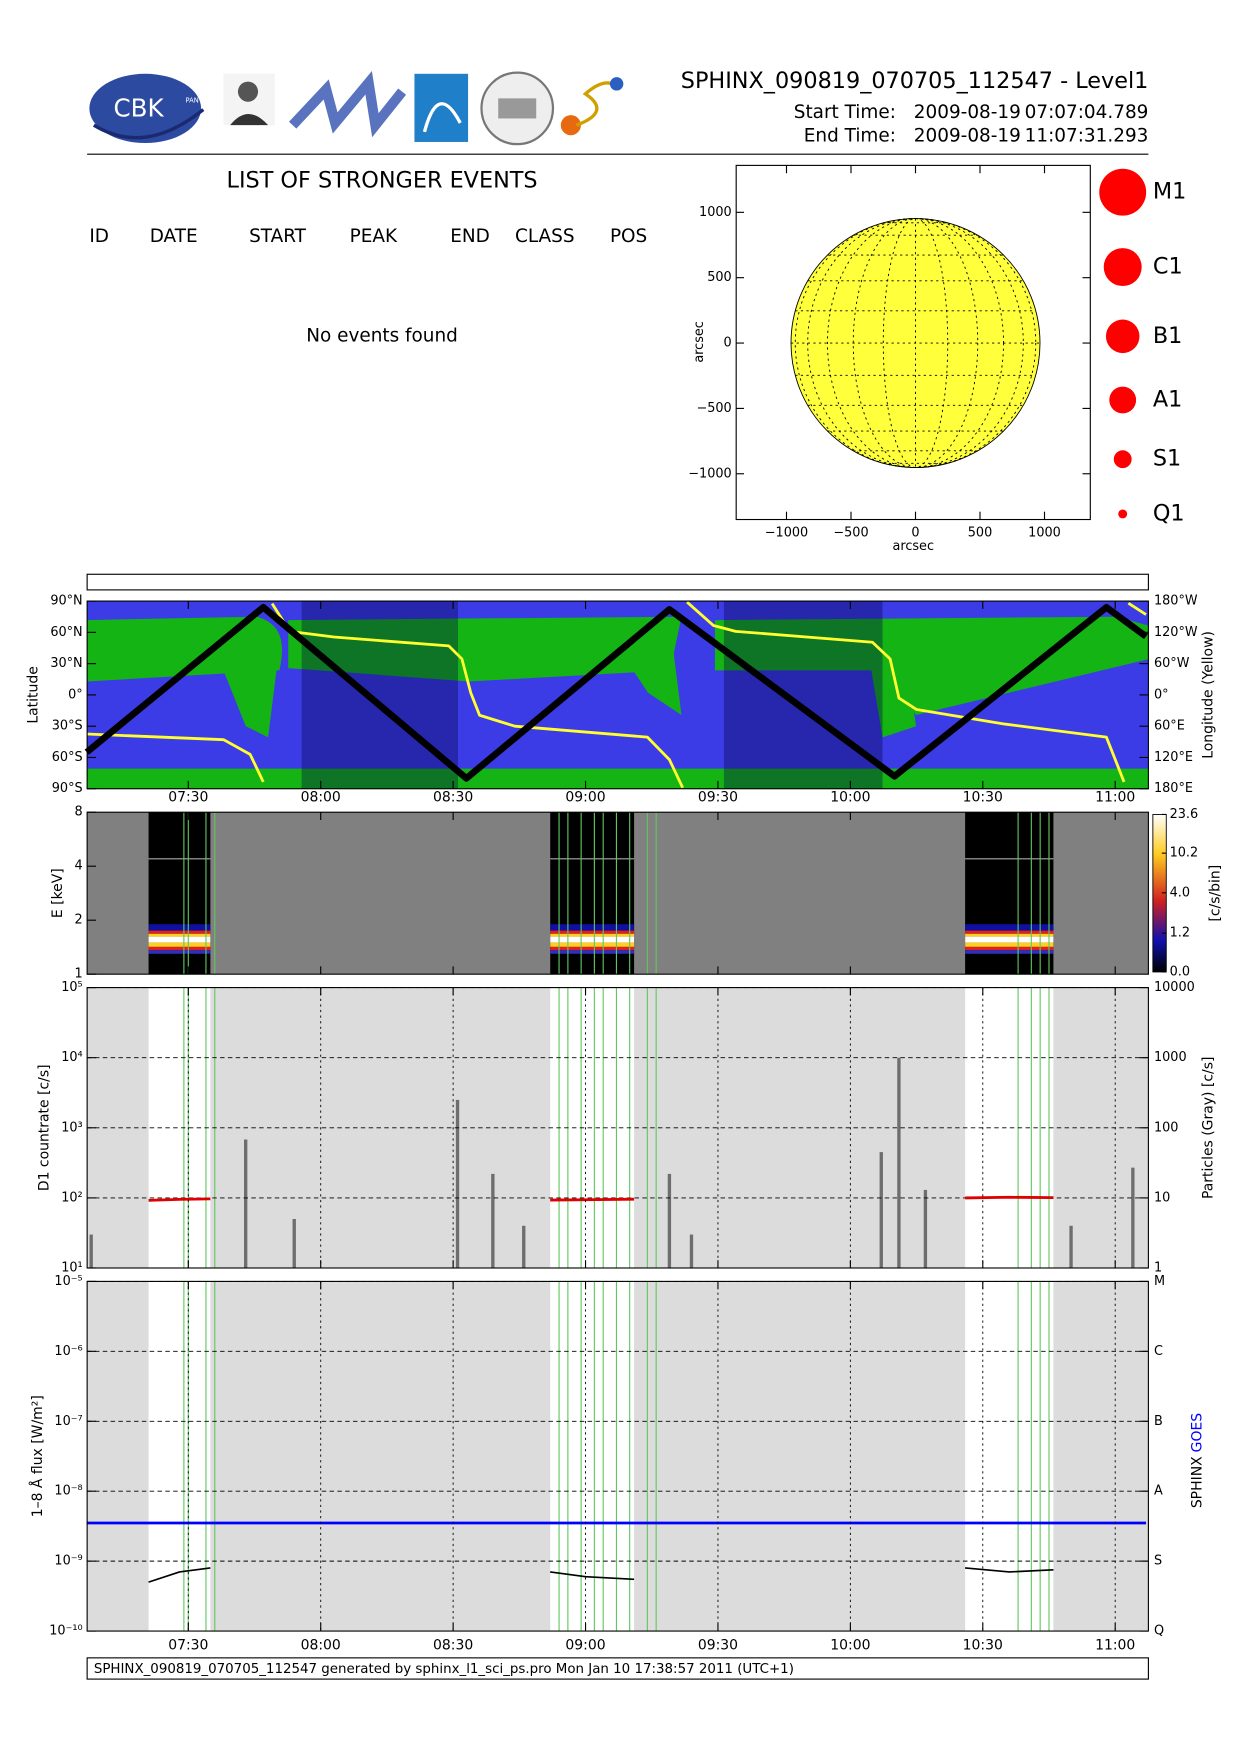 Image resolution: width=1240 pixels, height=1754 pixels. Describe the element at coordinates (709, 473) in the screenshot. I see `y-tick-label: −1000` at that location.